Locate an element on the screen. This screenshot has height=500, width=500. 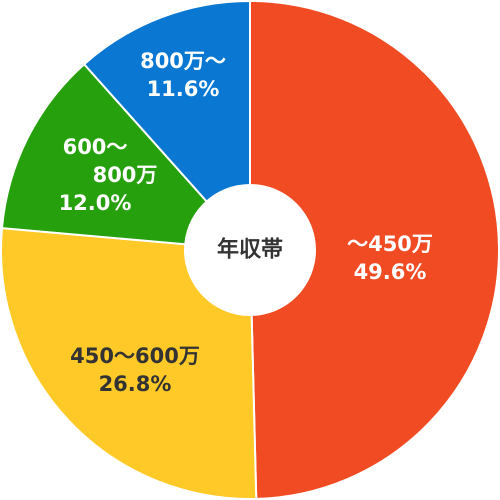
slice-label-0: ～450万 49.6% is located at coordinates (390, 258).